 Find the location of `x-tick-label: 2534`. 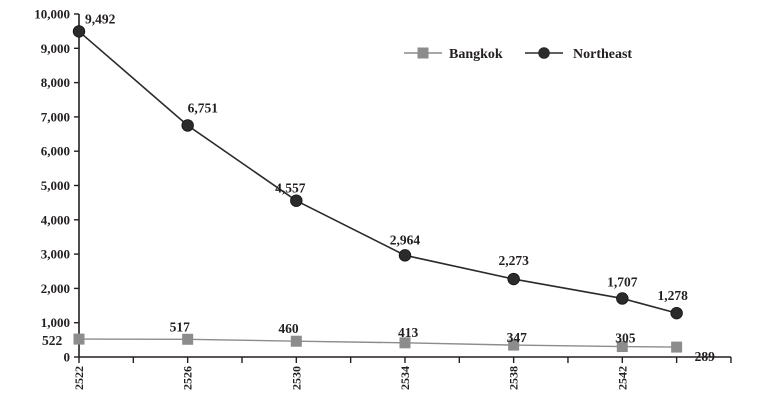

x-tick-label: 2534 is located at coordinates (405, 378).